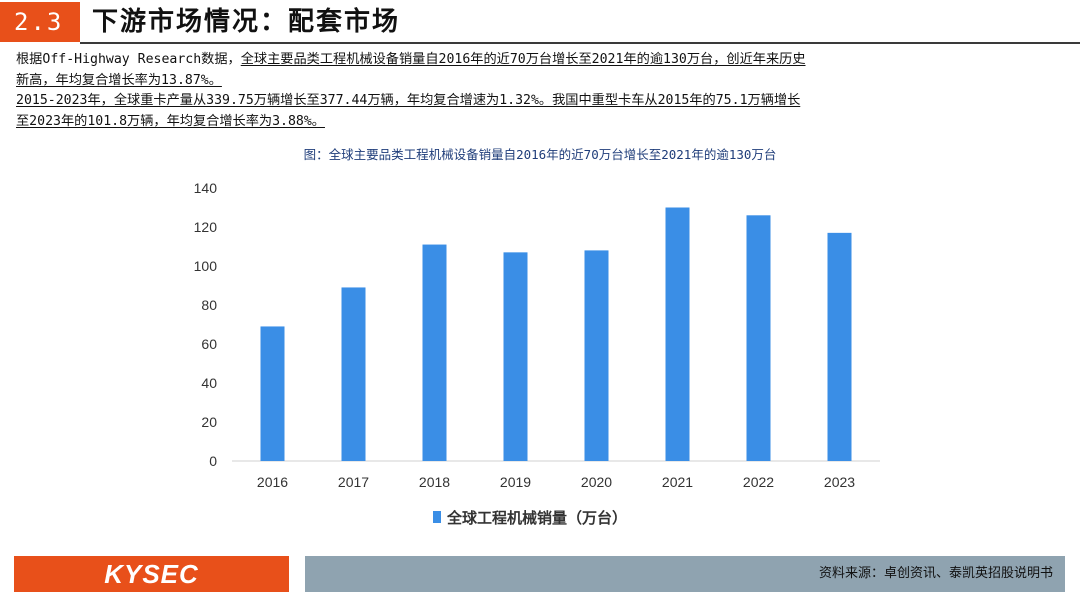 Image resolution: width=1080 pixels, height=607 pixels. What do you see at coordinates (540, 22) in the screenshot?
I see `header: 2.3 下游市场情况：配套市场` at bounding box center [540, 22].